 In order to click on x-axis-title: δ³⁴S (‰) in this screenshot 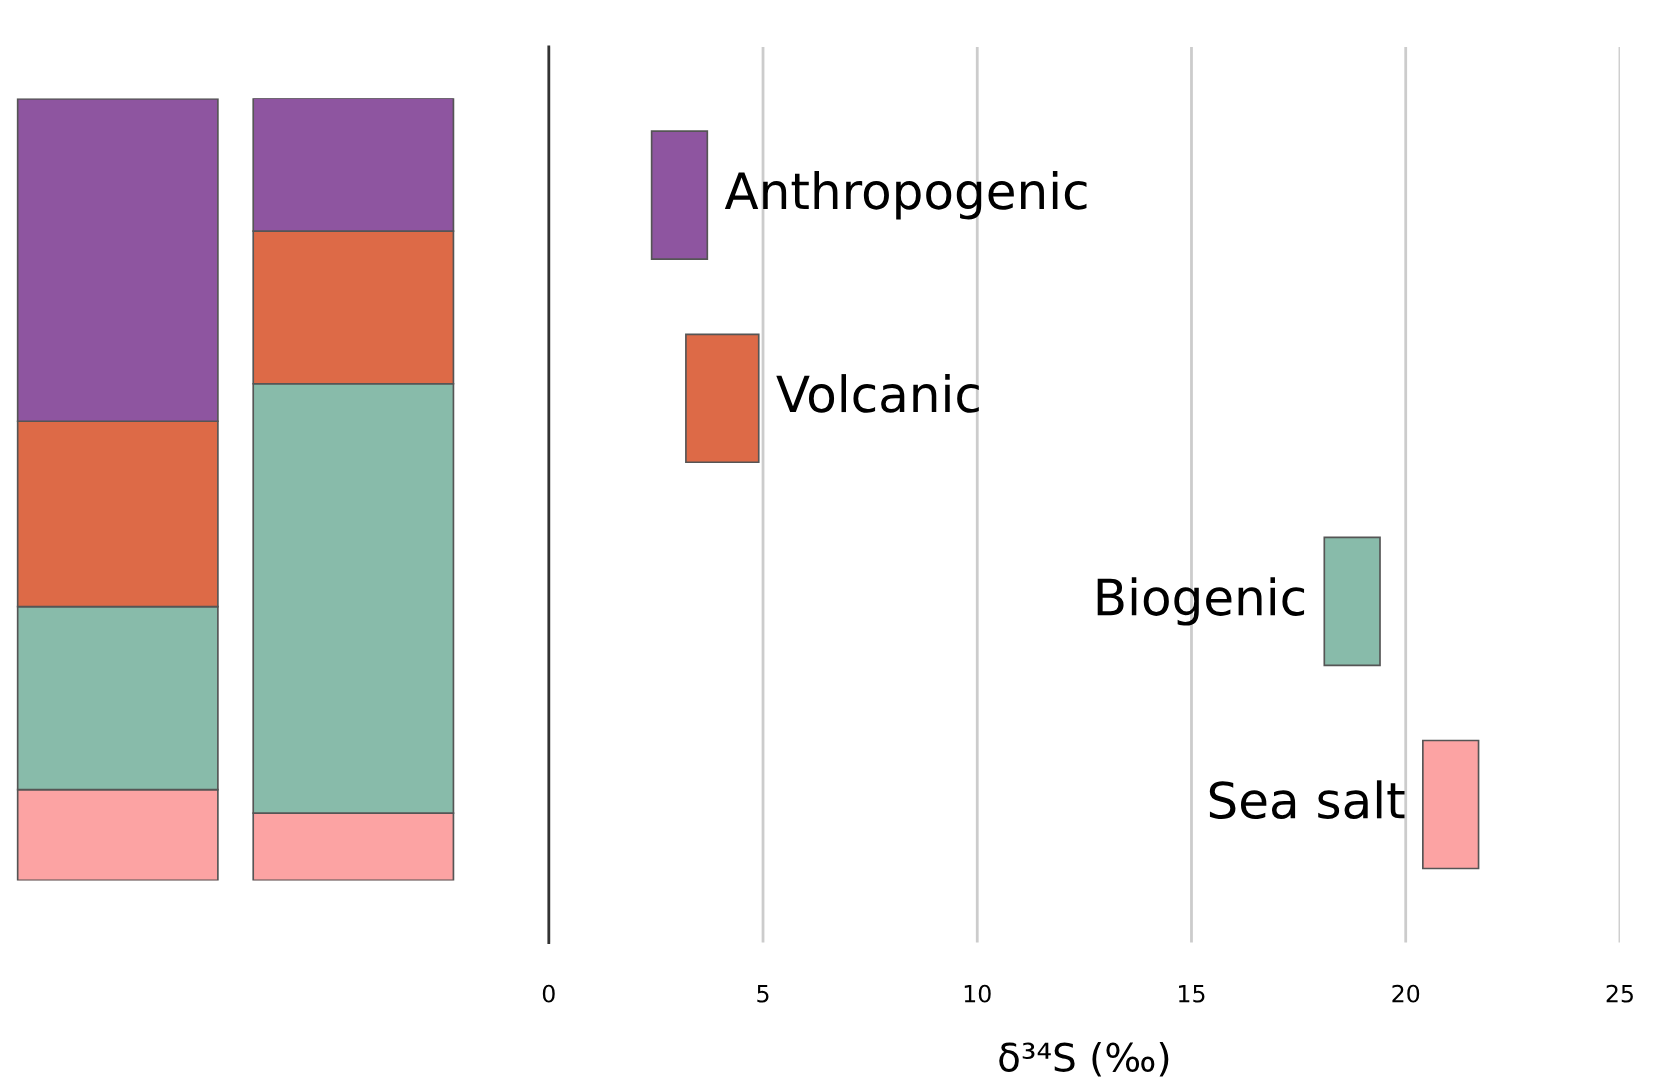, I will do `click(1084, 1059)`.